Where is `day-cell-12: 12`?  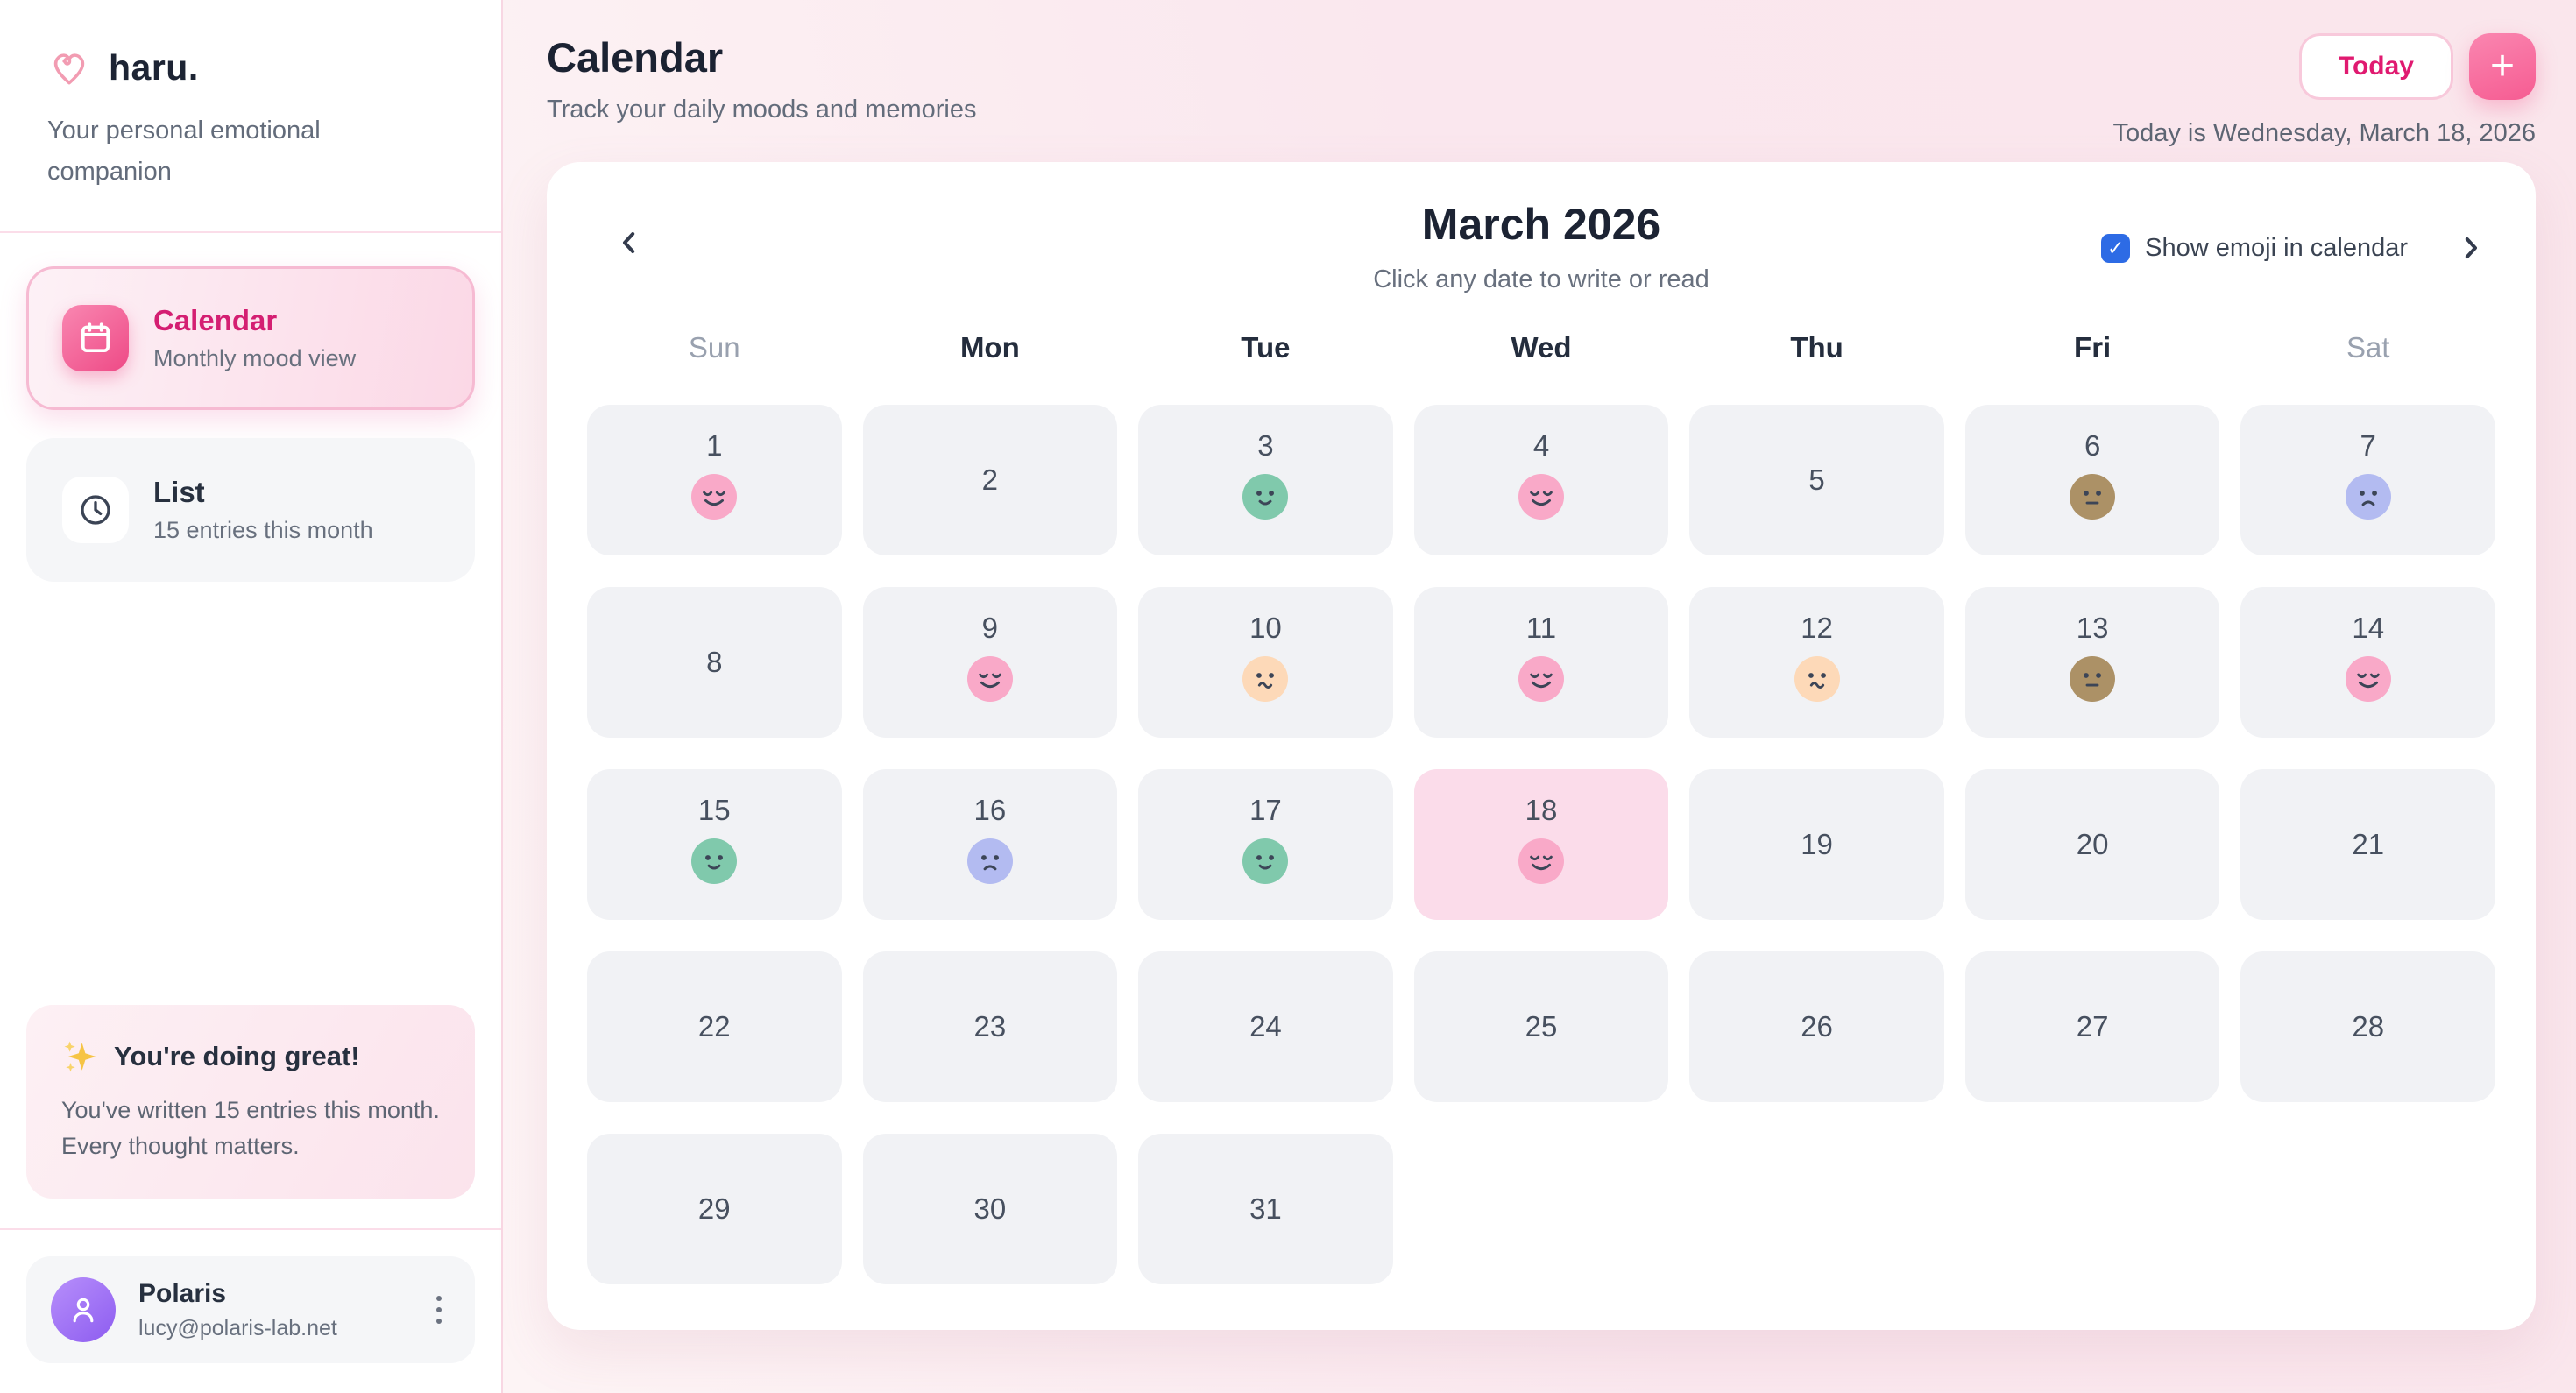
day-cell-12: 12 is located at coordinates (1816, 663).